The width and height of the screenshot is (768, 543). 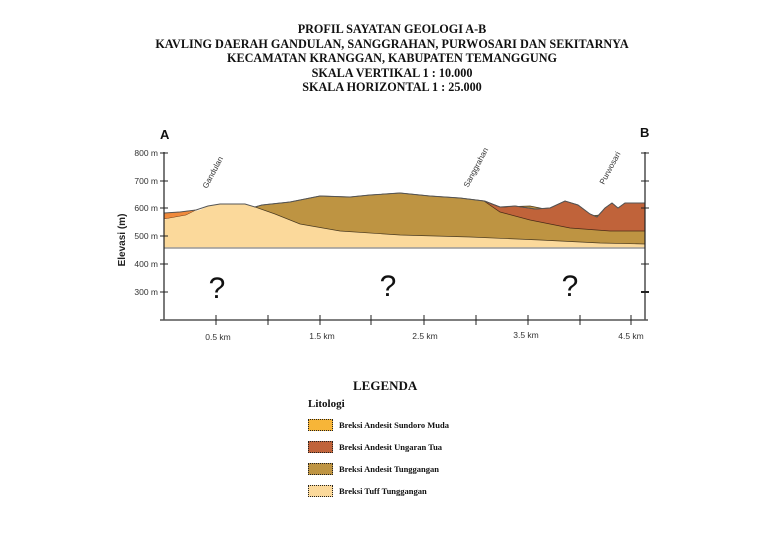 What do you see at coordinates (392, 87) in the screenshot?
I see `title-line-5: SKALA HORIZONTAL 1 : 25.000` at bounding box center [392, 87].